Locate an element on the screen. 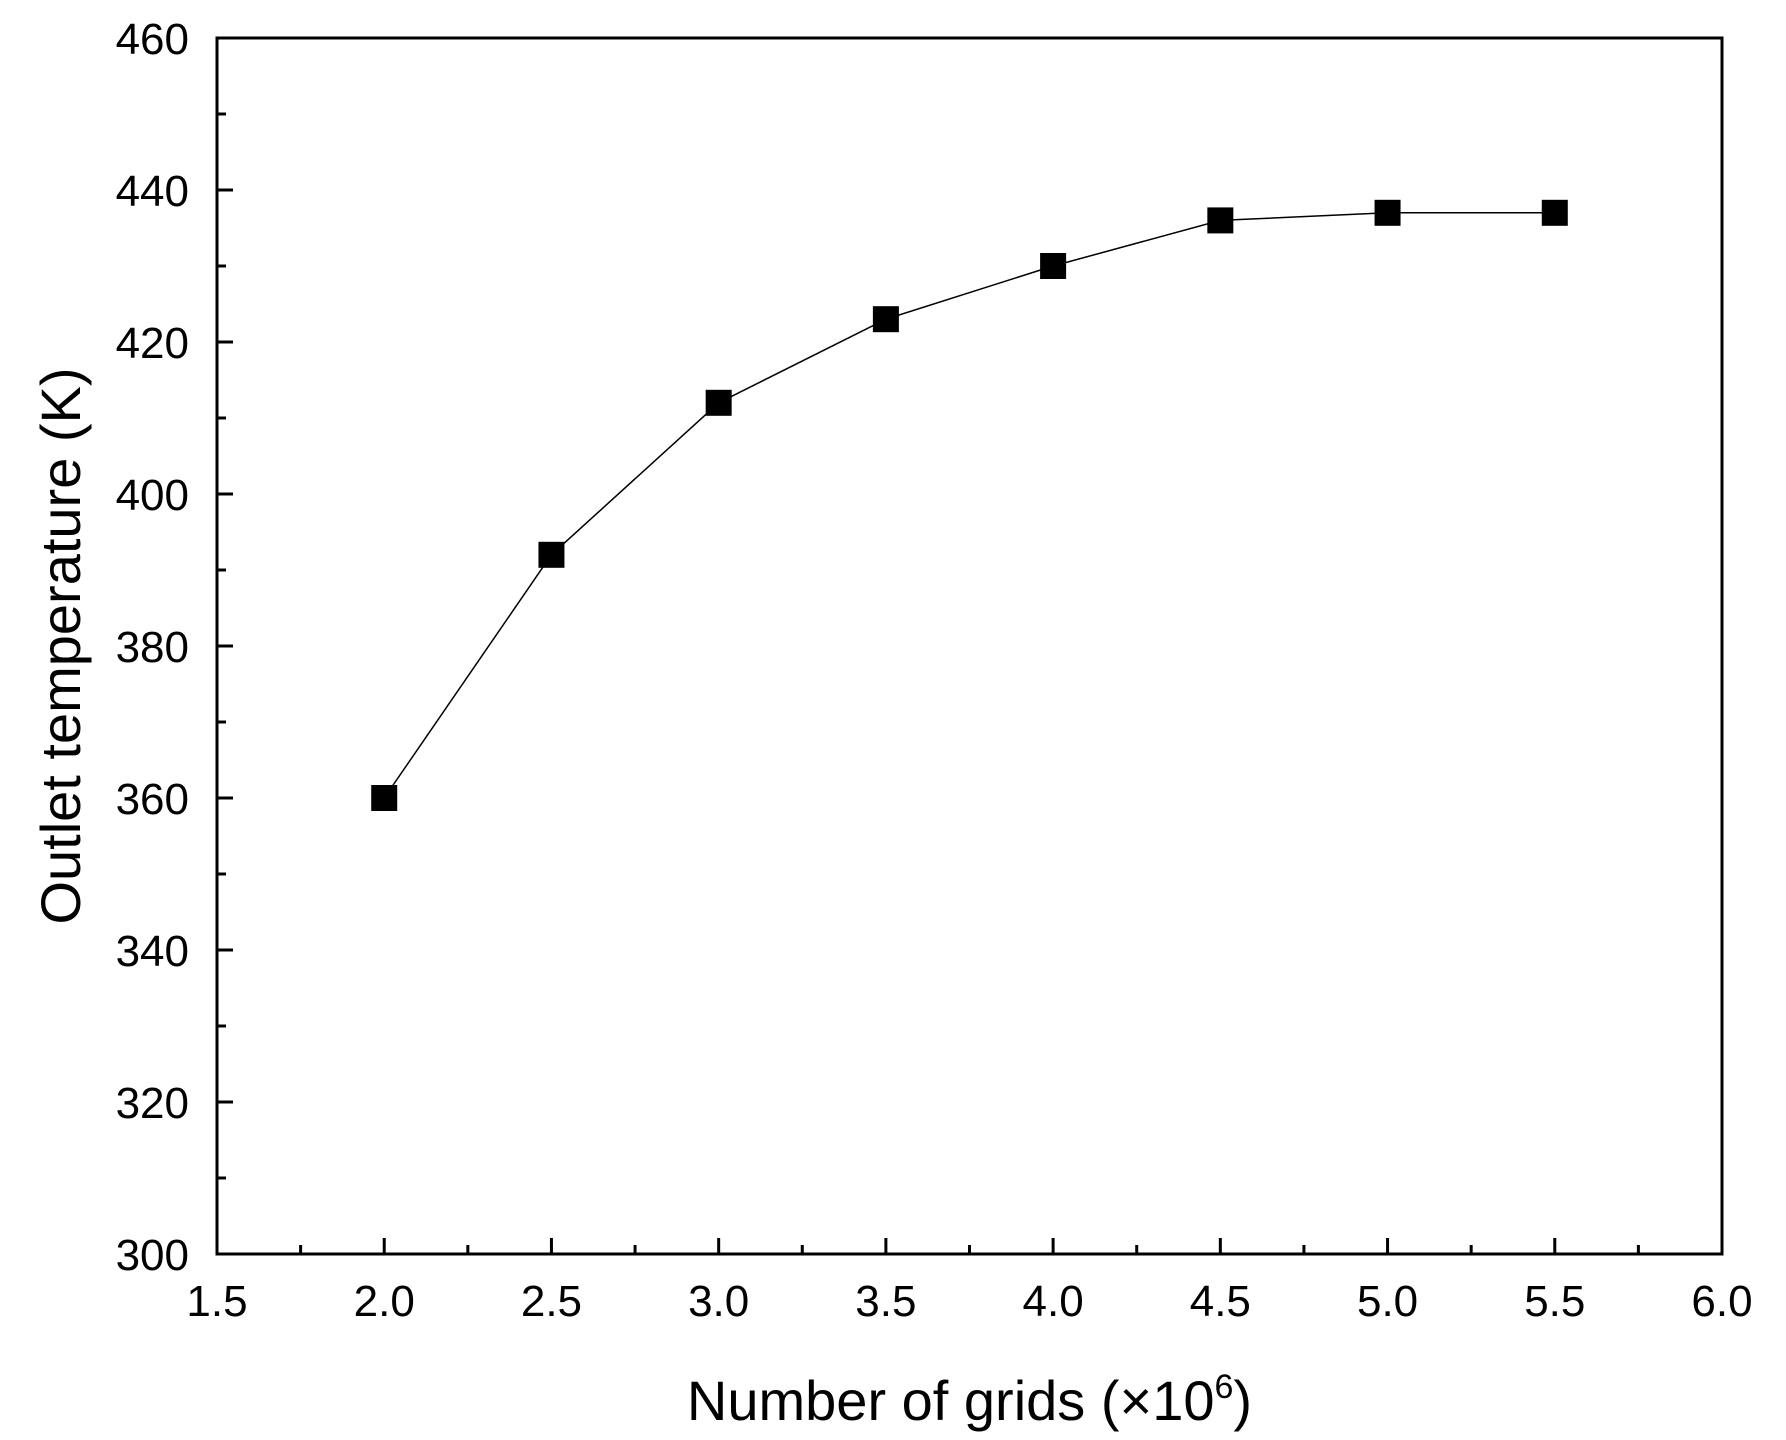 This screenshot has width=1786, height=1440. y-tick-label: 380 is located at coordinates (152, 647).